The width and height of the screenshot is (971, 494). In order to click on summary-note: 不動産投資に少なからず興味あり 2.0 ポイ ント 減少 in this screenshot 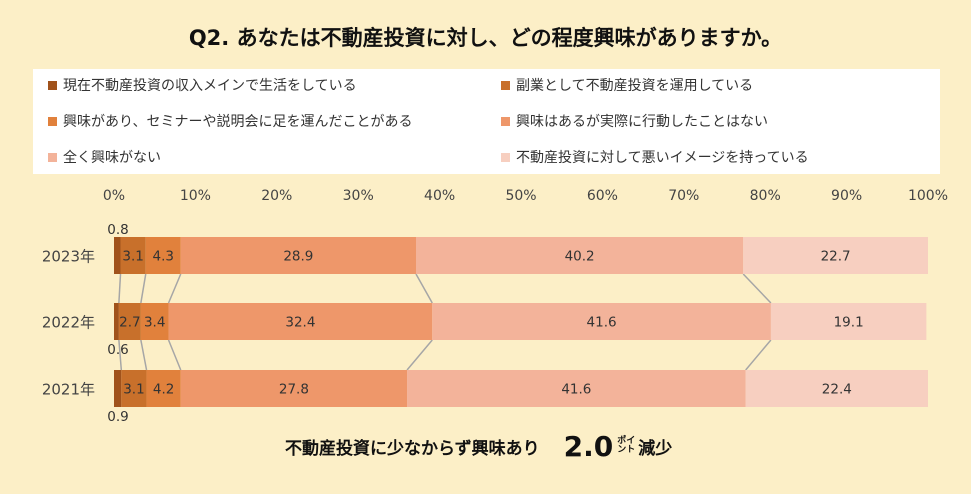, I will do `click(478, 446)`.